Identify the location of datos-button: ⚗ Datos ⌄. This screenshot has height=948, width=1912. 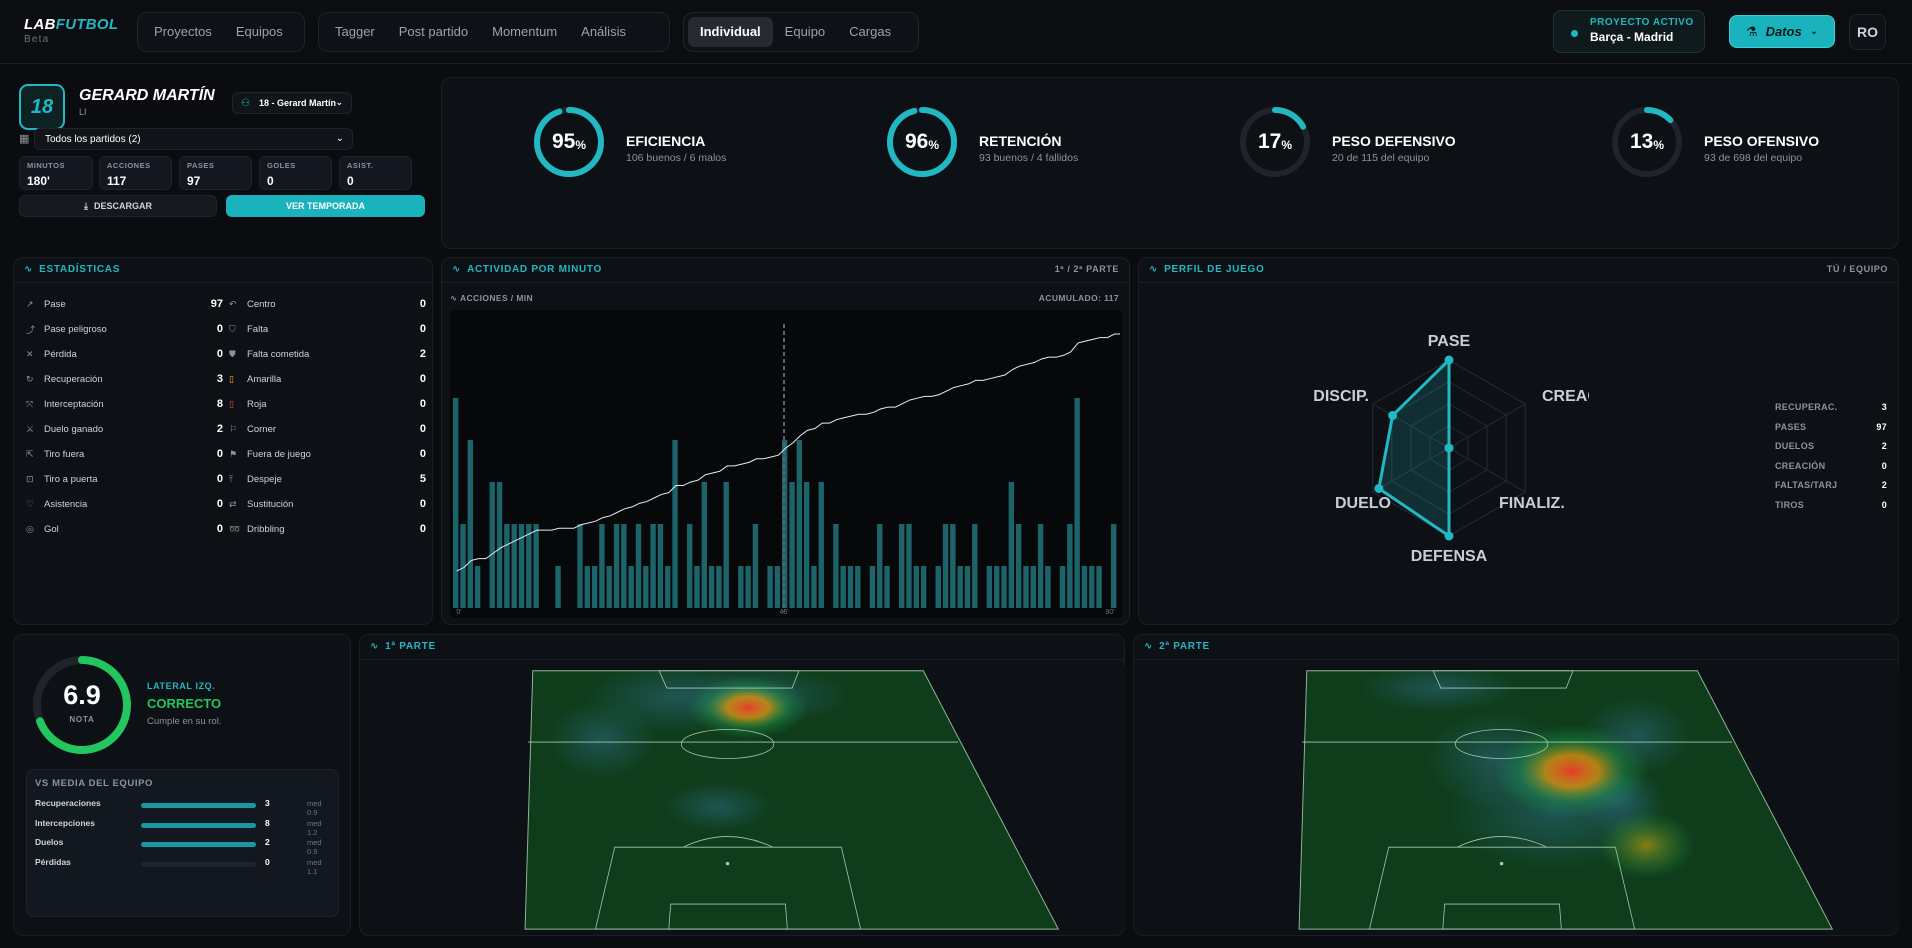
(1782, 31).